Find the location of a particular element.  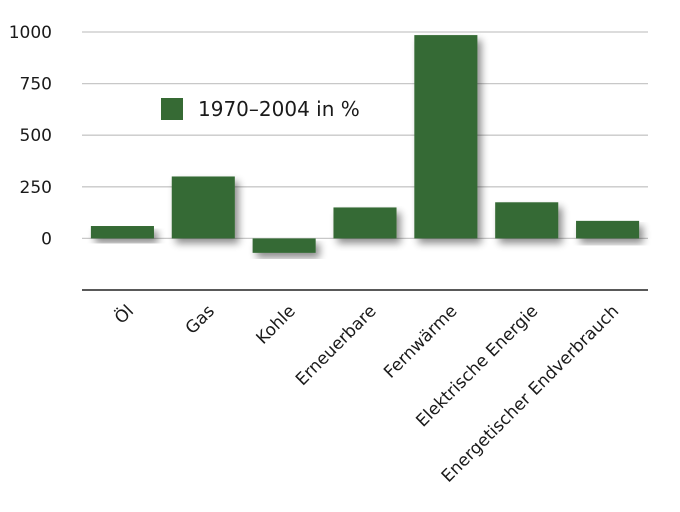

x-tick-label: Öl is located at coordinates (124, 314).